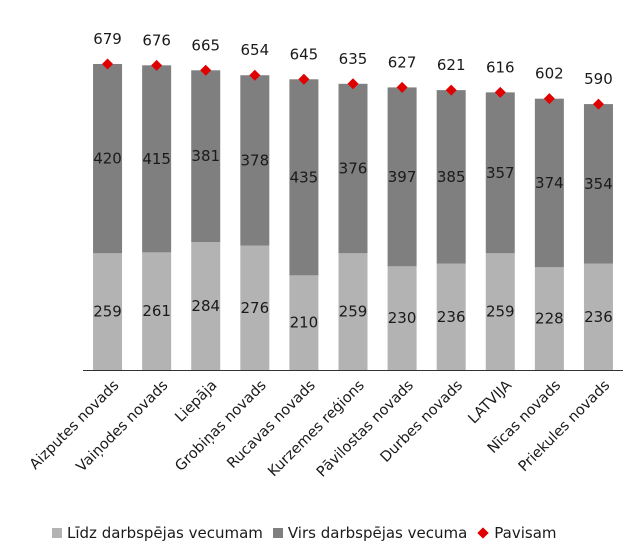 The height and width of the screenshot is (547, 627). Describe the element at coordinates (74, 425) in the screenshot. I see `category-label-0: Aizputes novads` at that location.